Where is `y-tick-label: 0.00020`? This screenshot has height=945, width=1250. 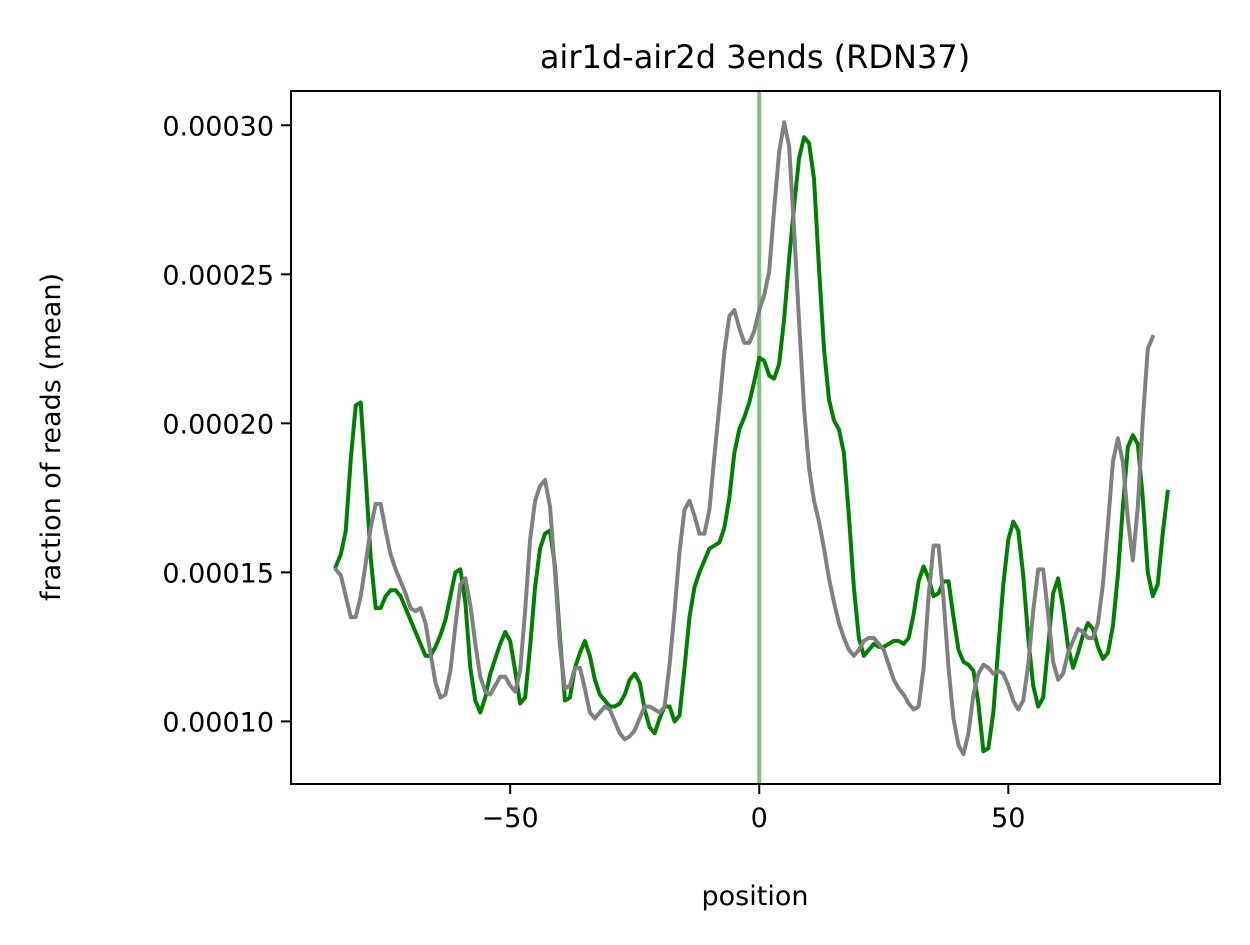 y-tick-label: 0.00020 is located at coordinates (218, 424).